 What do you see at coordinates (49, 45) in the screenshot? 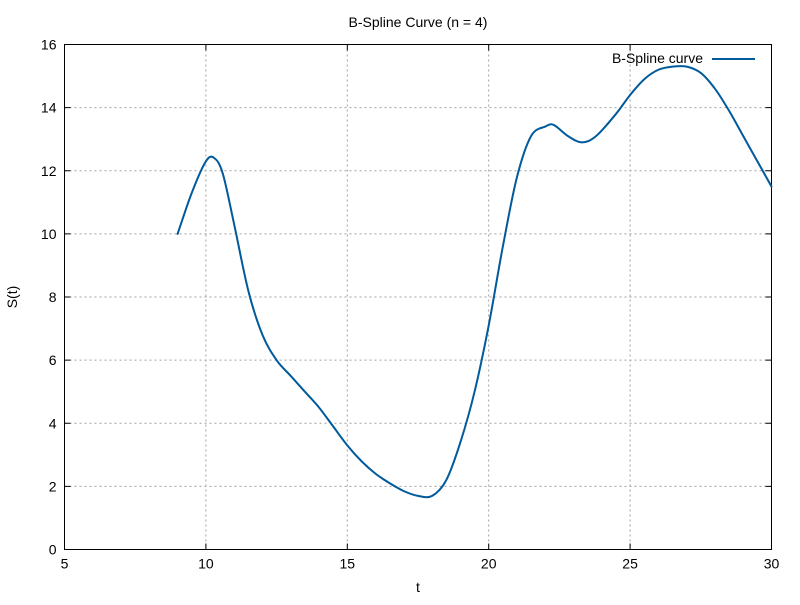
I see `y-tick-label: 16` at bounding box center [49, 45].